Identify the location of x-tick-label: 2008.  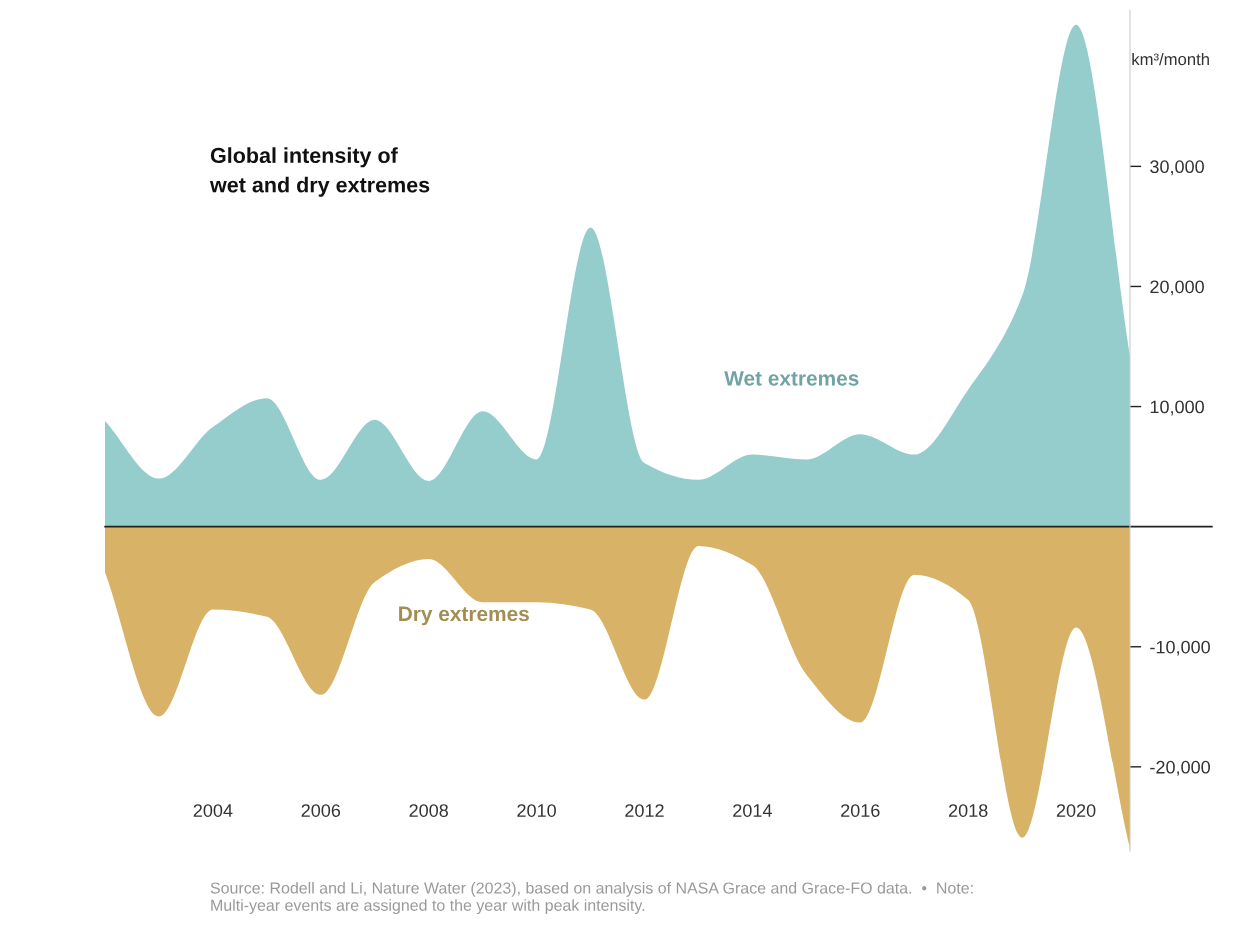
(428, 810).